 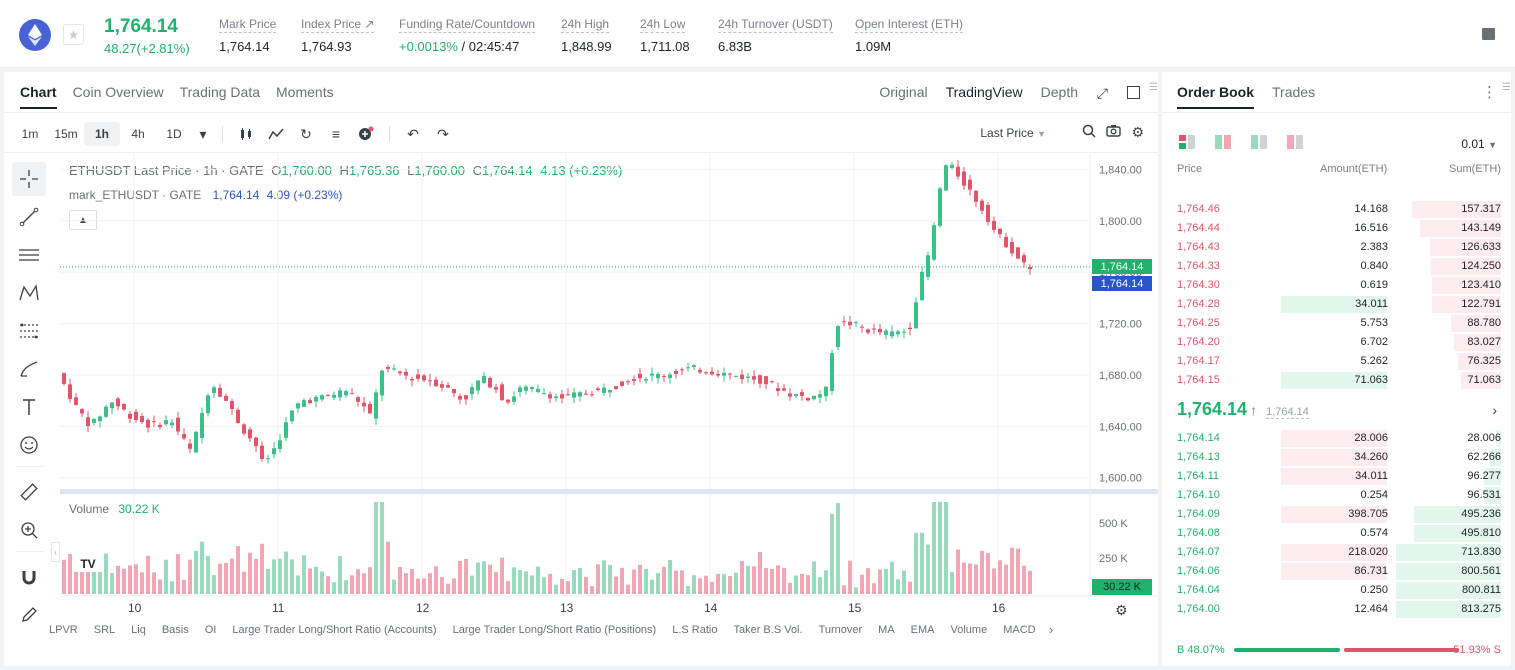 What do you see at coordinates (1259, 143) in the screenshot?
I see `book-bids-icon` at bounding box center [1259, 143].